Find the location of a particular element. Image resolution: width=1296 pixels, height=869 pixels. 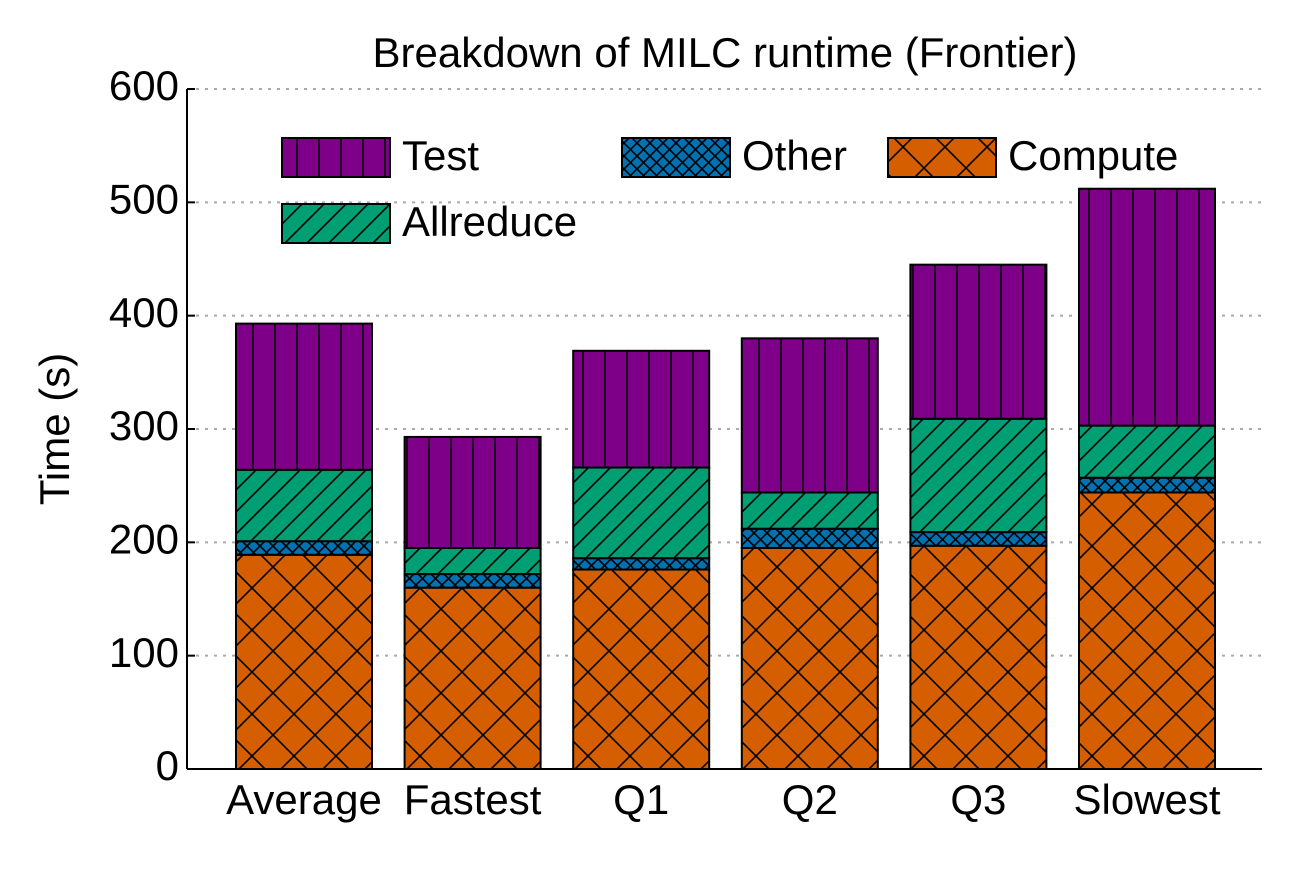

y-tick-label: 500 is located at coordinates (144, 198).